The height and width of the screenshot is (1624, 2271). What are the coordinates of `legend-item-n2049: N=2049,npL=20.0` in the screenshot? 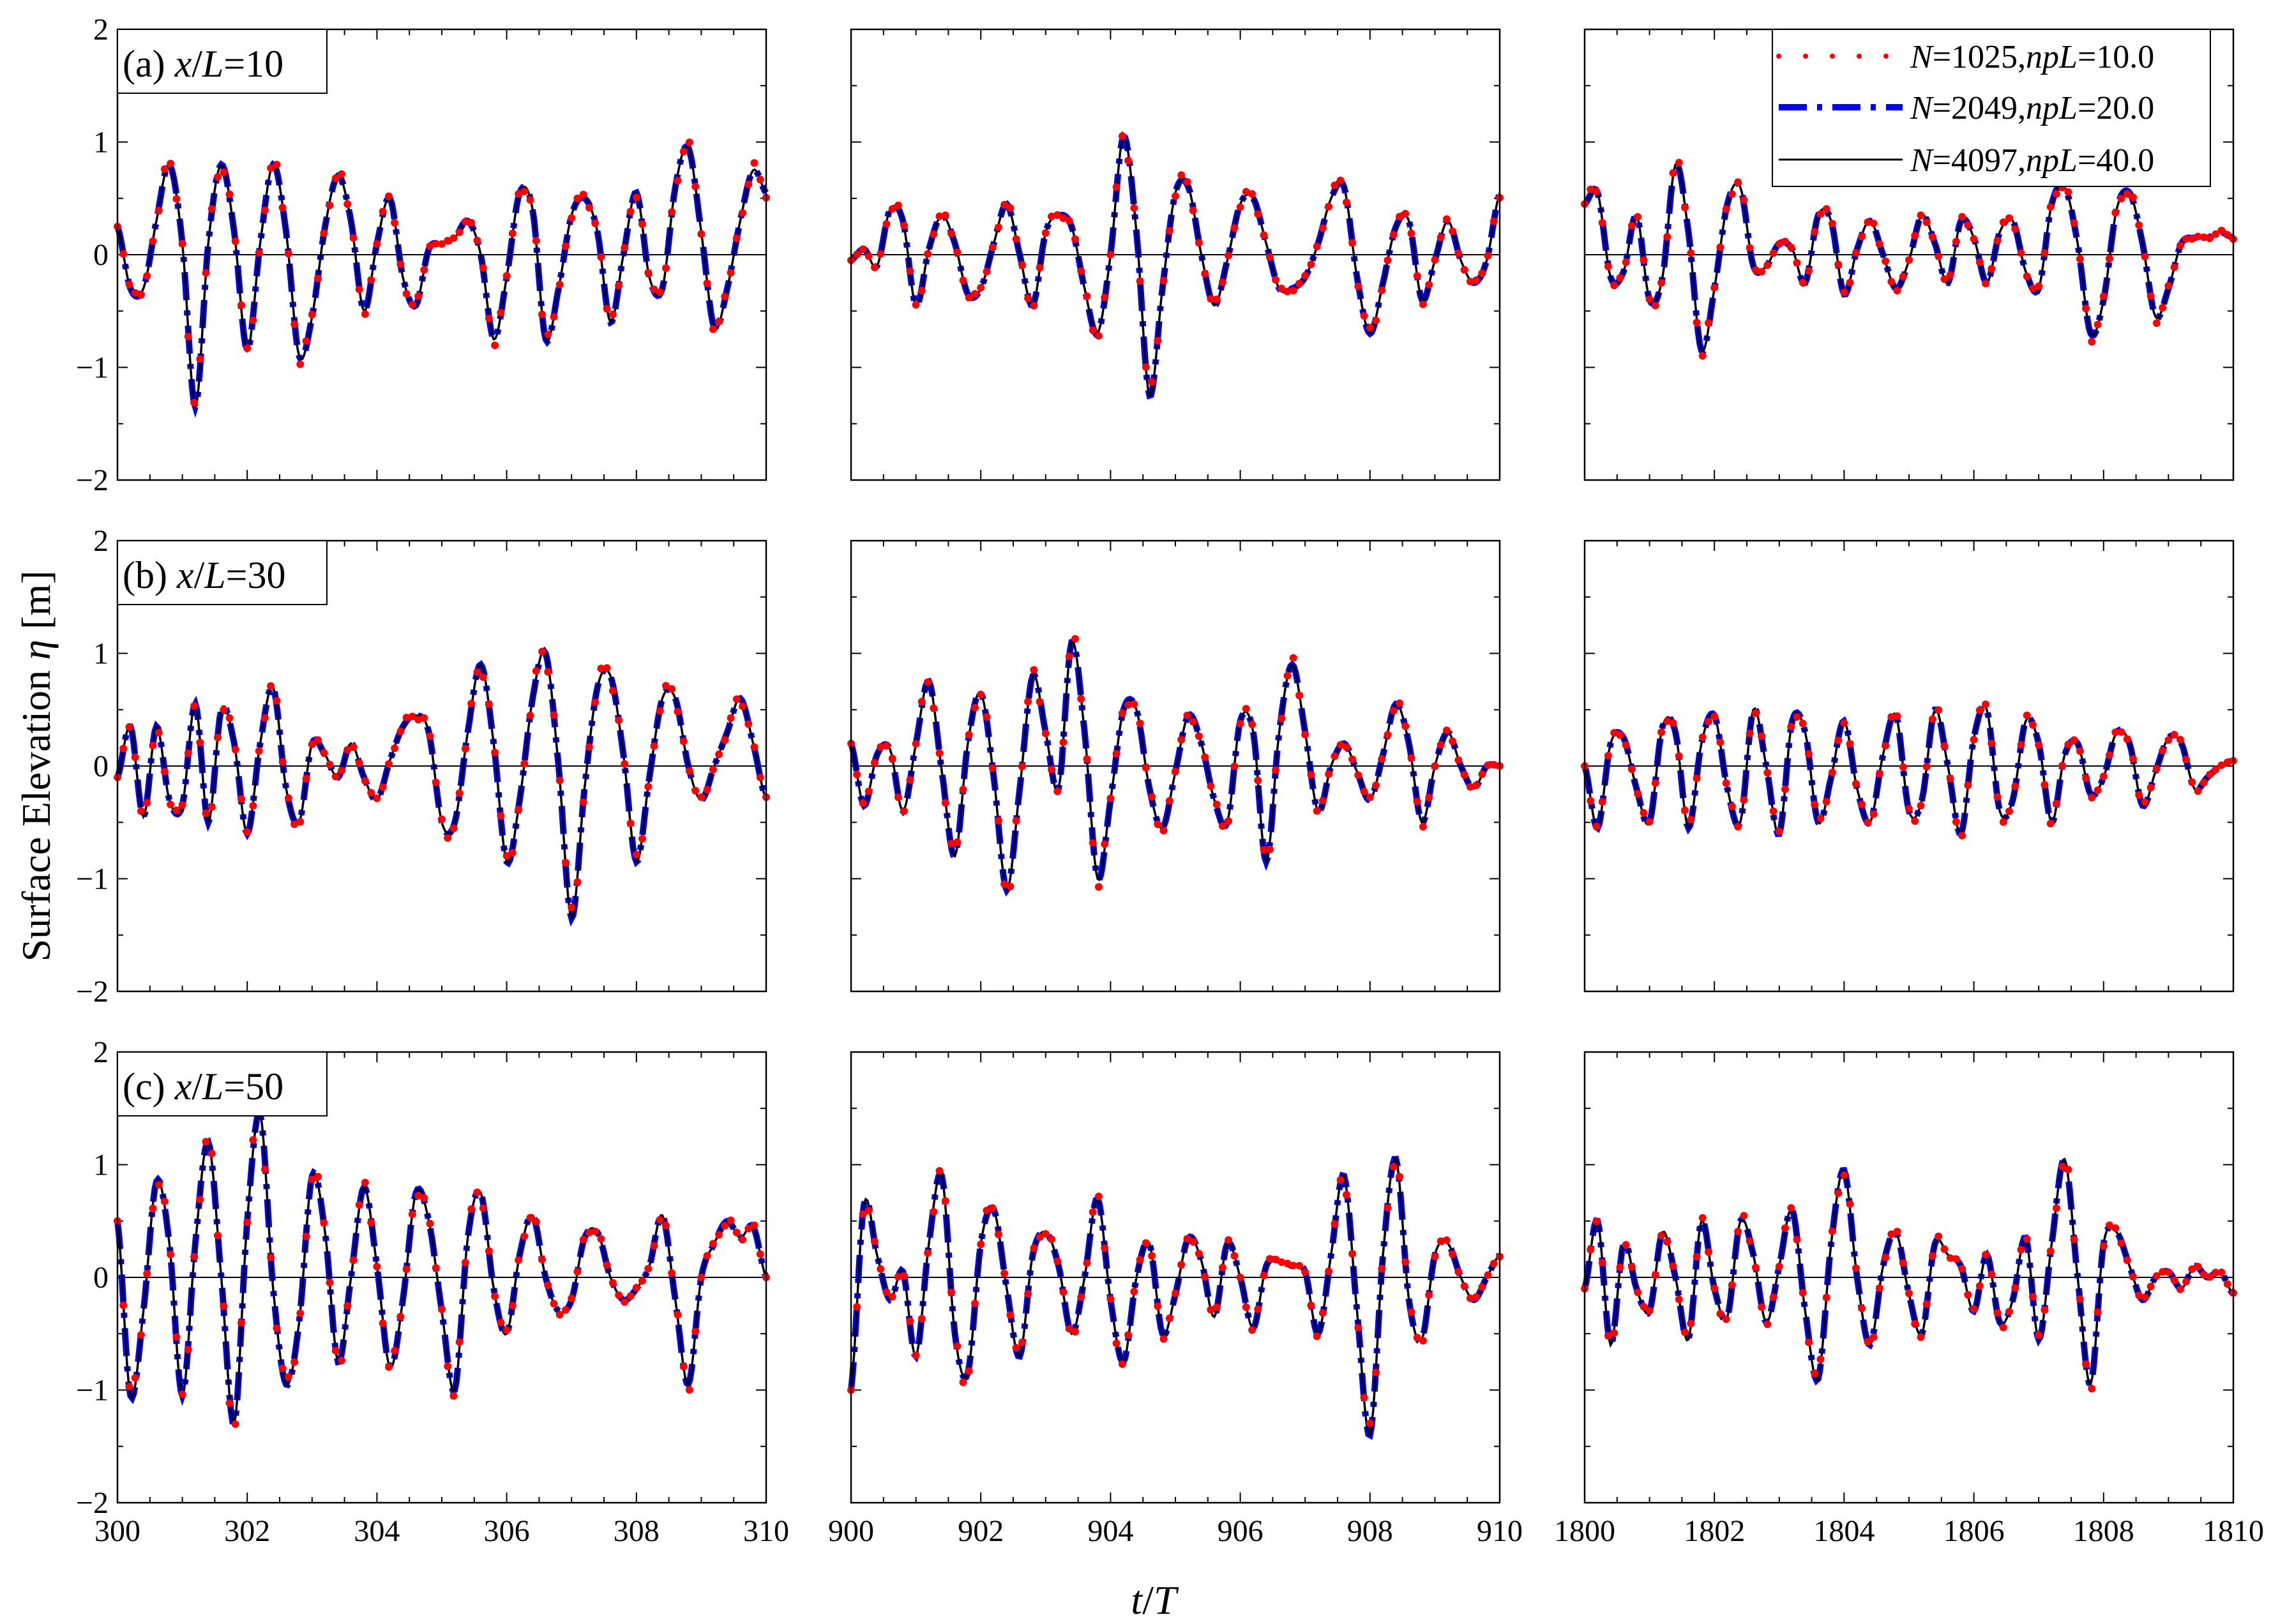 It's located at (1966, 108).